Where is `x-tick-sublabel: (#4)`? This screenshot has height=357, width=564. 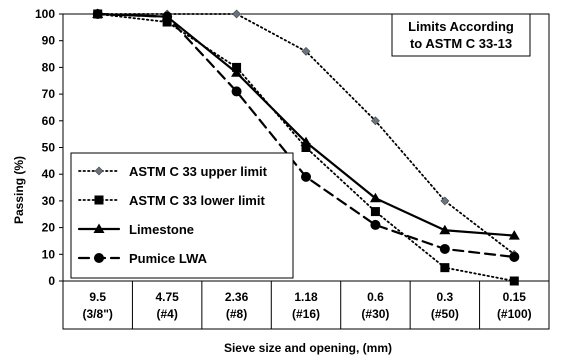 x-tick-sublabel: (#4) is located at coordinates (166, 314).